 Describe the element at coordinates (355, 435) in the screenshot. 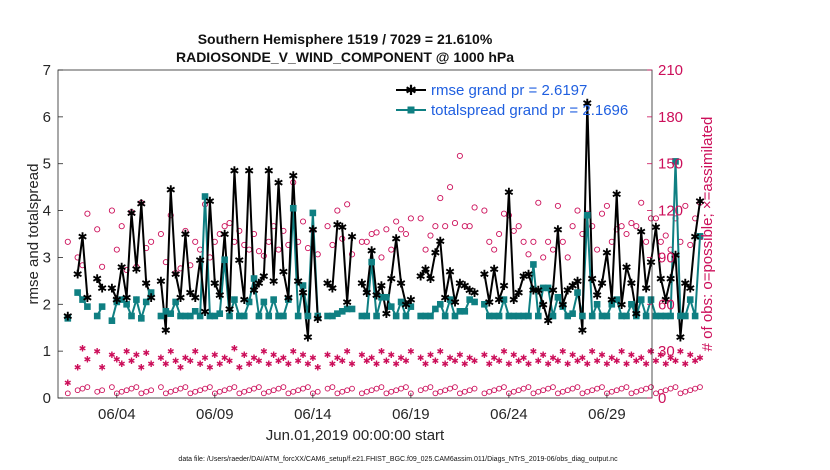

I see `x-axis-label: Jun.01,2019 00:00:00 start` at that location.